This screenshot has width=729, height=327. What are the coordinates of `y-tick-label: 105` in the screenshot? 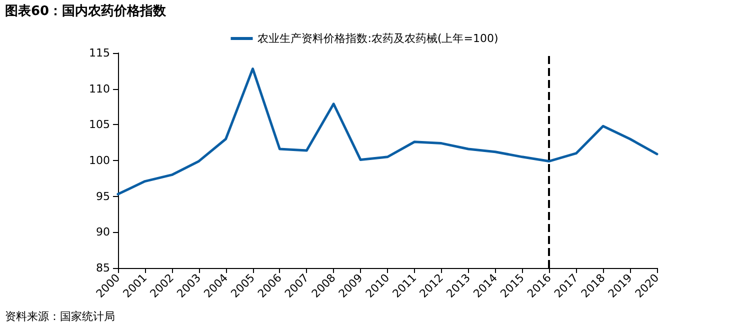 It's located at (99, 125).